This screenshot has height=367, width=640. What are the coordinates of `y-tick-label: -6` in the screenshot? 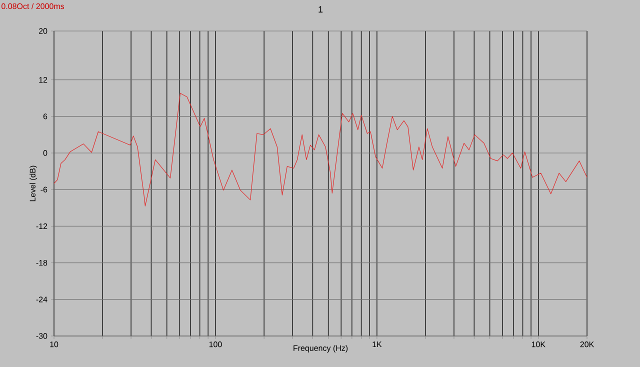 It's located at (44, 189).